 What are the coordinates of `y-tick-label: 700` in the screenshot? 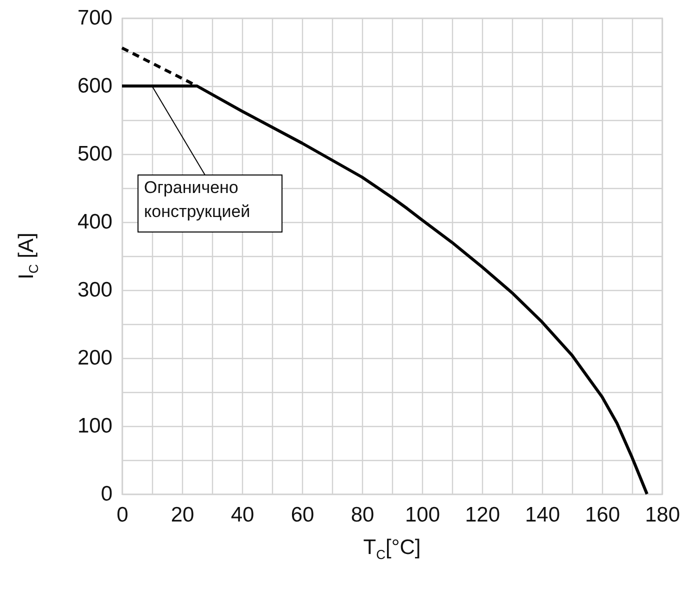 It's located at (94, 18).